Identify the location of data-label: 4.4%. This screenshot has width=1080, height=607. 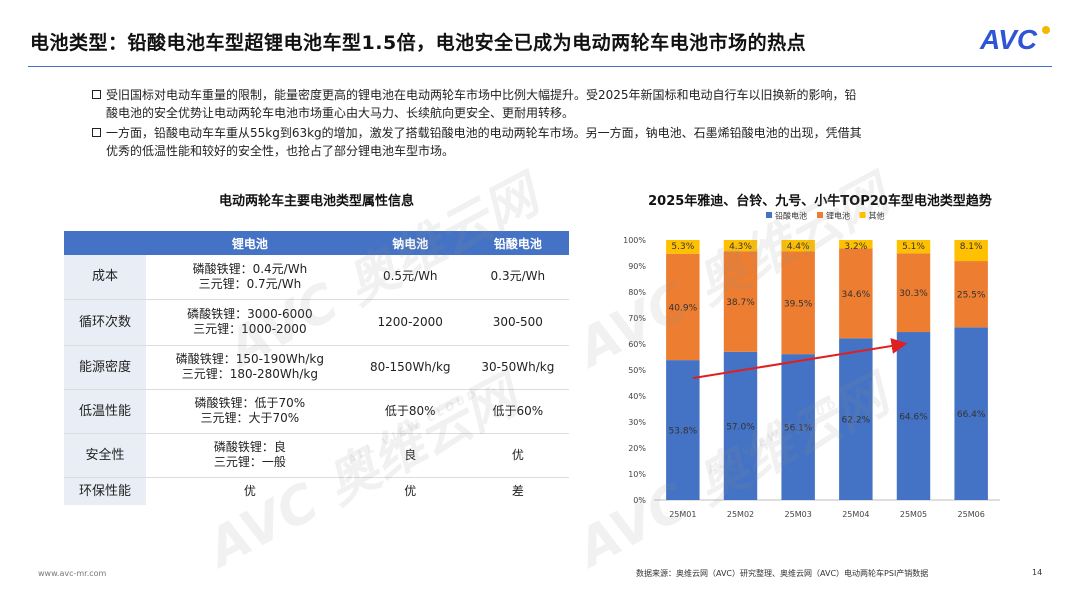
(798, 247).